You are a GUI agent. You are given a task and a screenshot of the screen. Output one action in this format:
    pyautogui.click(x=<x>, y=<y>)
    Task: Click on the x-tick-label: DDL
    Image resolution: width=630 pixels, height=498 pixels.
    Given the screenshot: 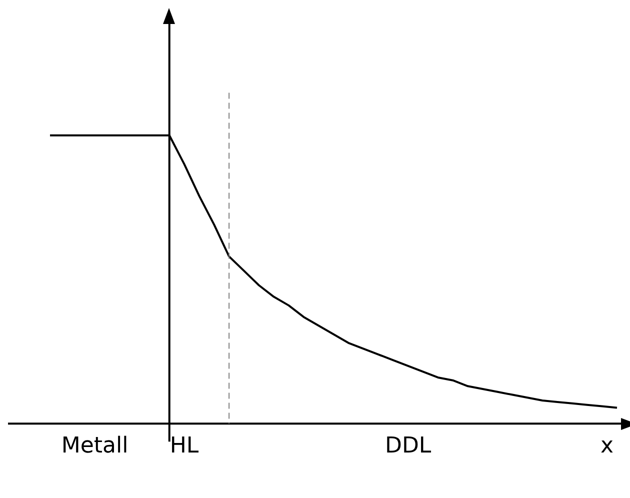 What is the action you would take?
    pyautogui.click(x=408, y=446)
    